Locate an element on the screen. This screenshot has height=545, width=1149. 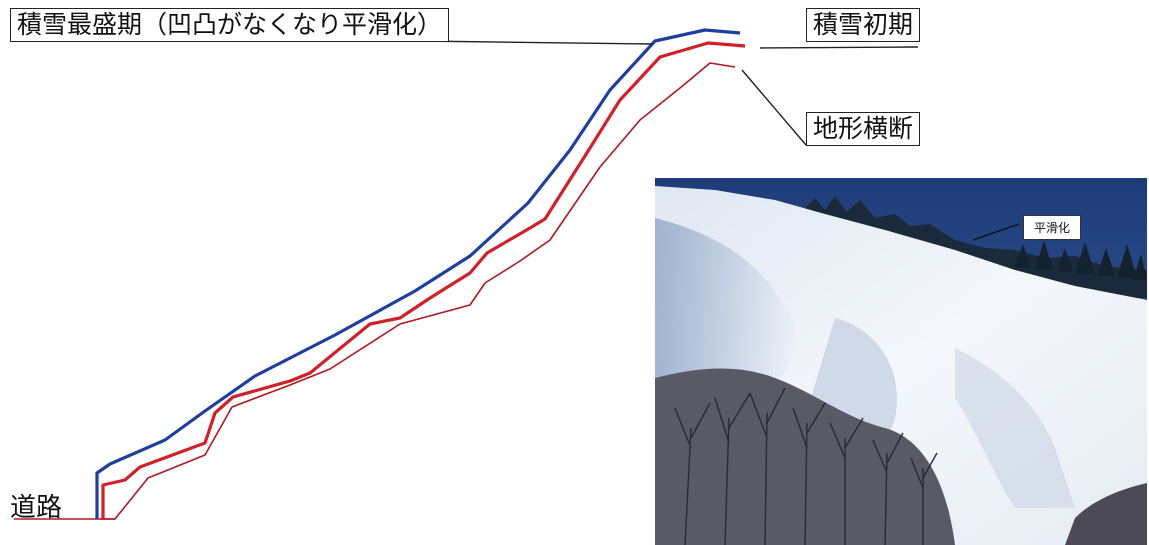
early-label-leader is located at coordinates (839, 47).